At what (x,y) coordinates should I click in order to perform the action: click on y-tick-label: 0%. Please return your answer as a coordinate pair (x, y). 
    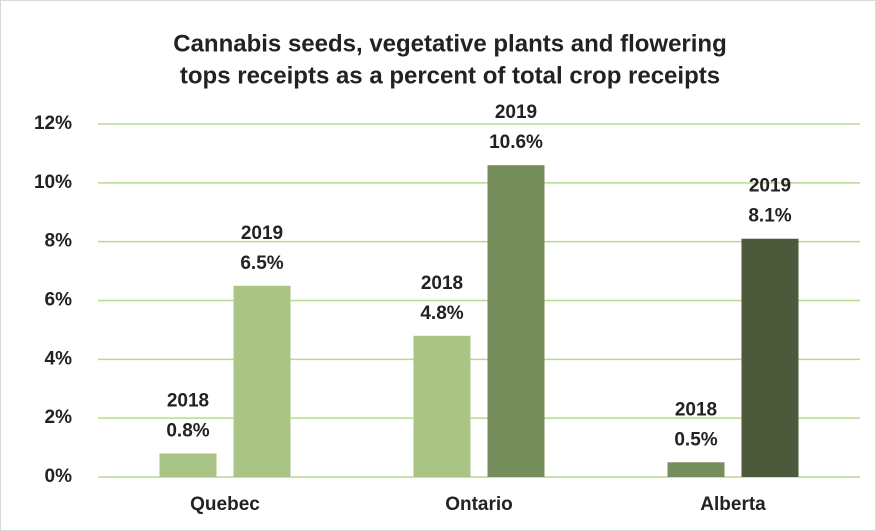
    Looking at the image, I should click on (59, 476).